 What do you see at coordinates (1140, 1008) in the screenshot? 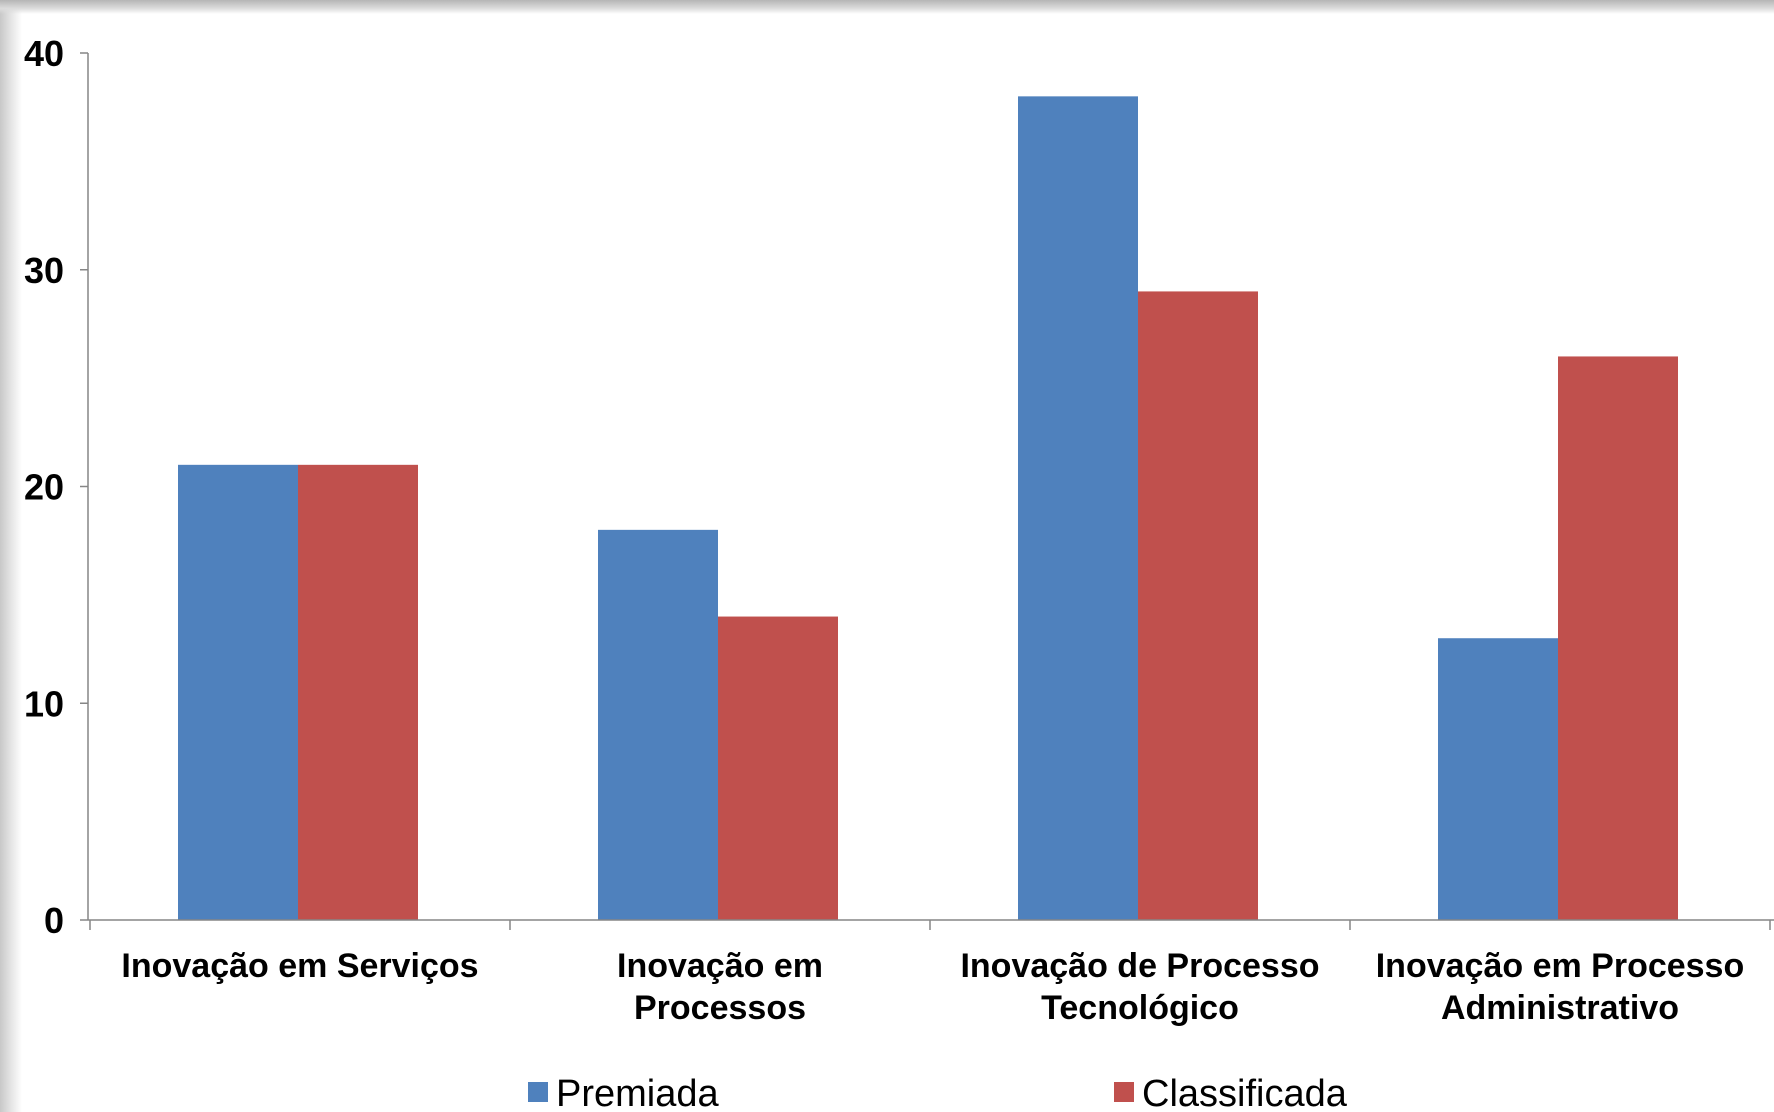
I see `x-category-label-line: Tecnológico` at bounding box center [1140, 1008].